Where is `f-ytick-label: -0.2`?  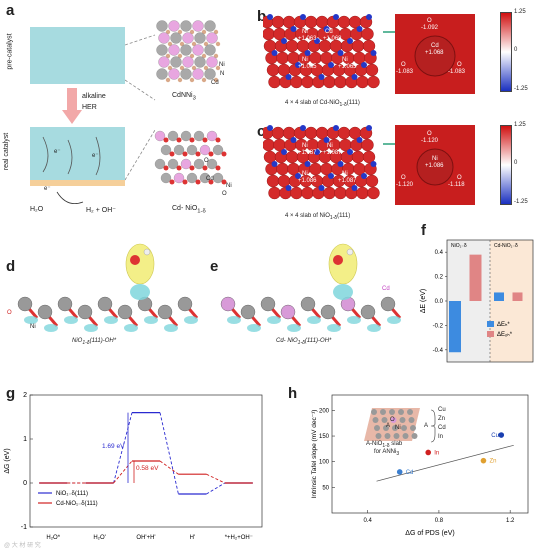 f-ytick-label: -0.2 is located at coordinates (438, 326).